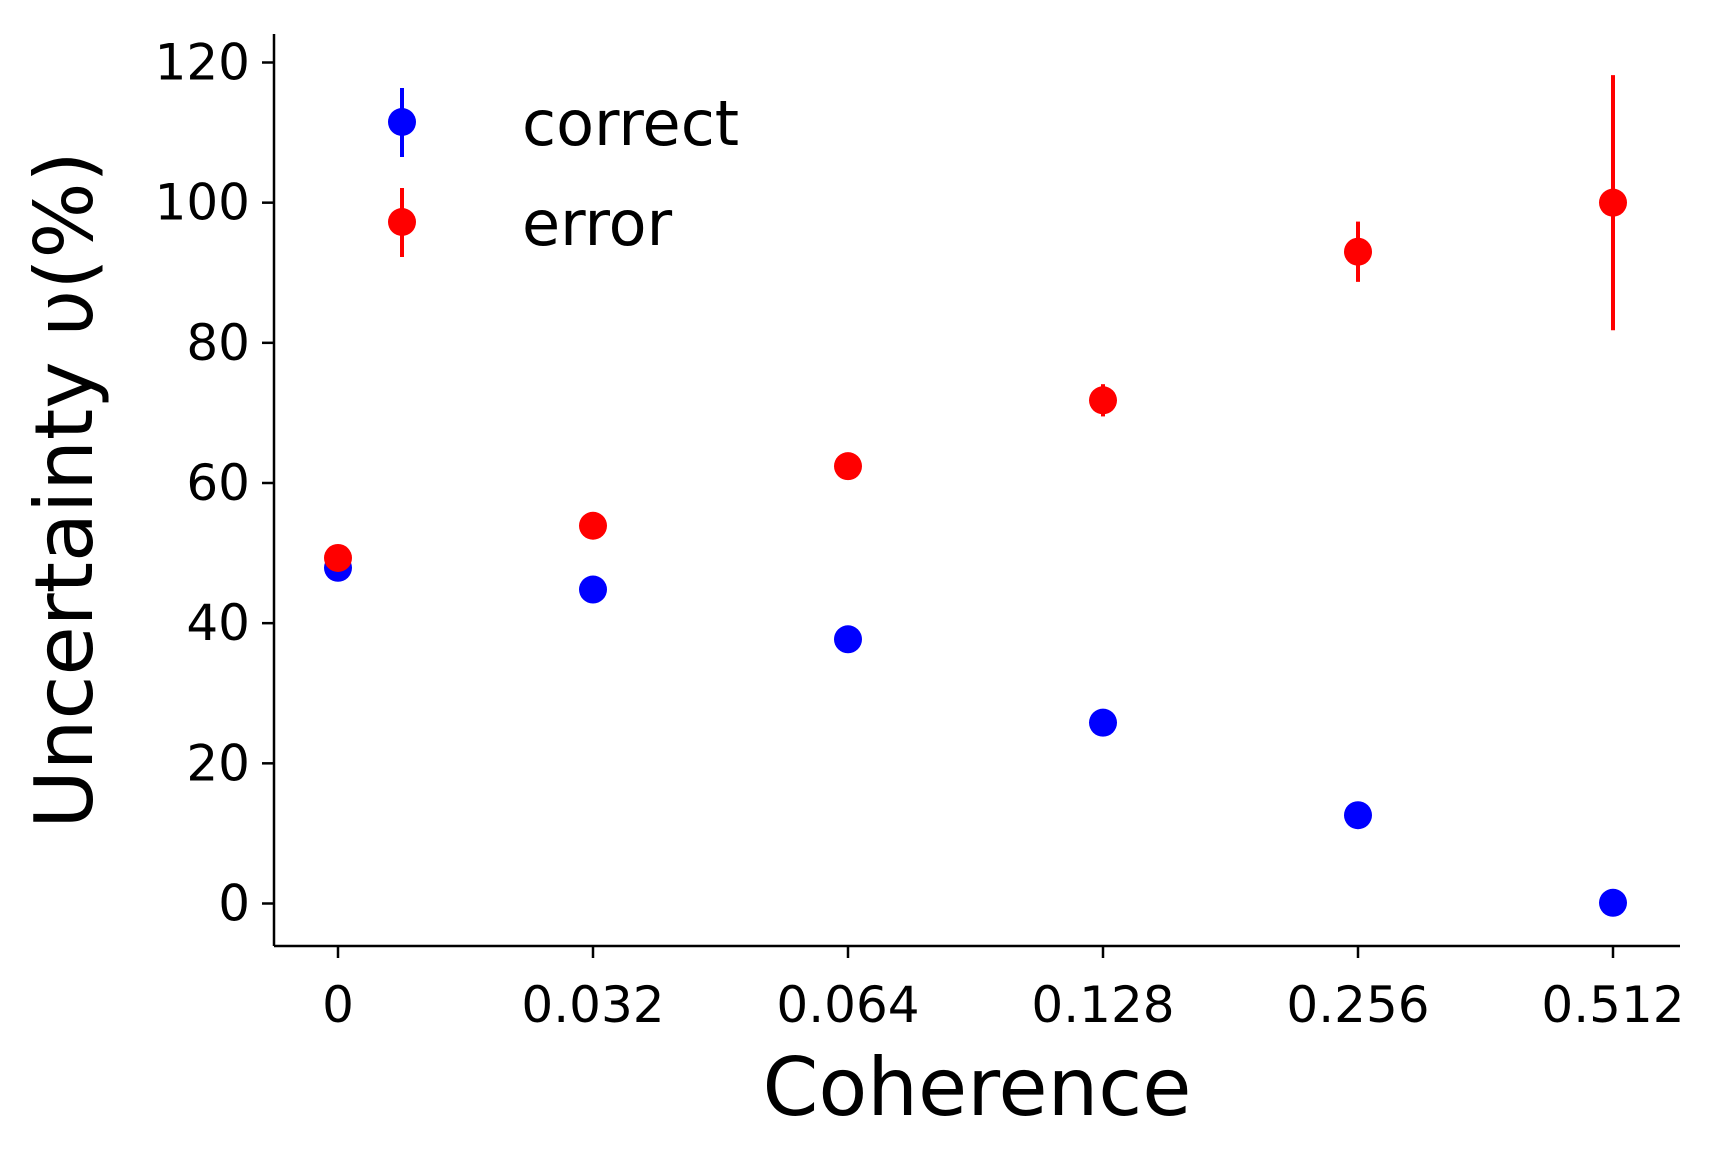  I want to click on x-tick-label: 0.128, so click(1102, 1005).